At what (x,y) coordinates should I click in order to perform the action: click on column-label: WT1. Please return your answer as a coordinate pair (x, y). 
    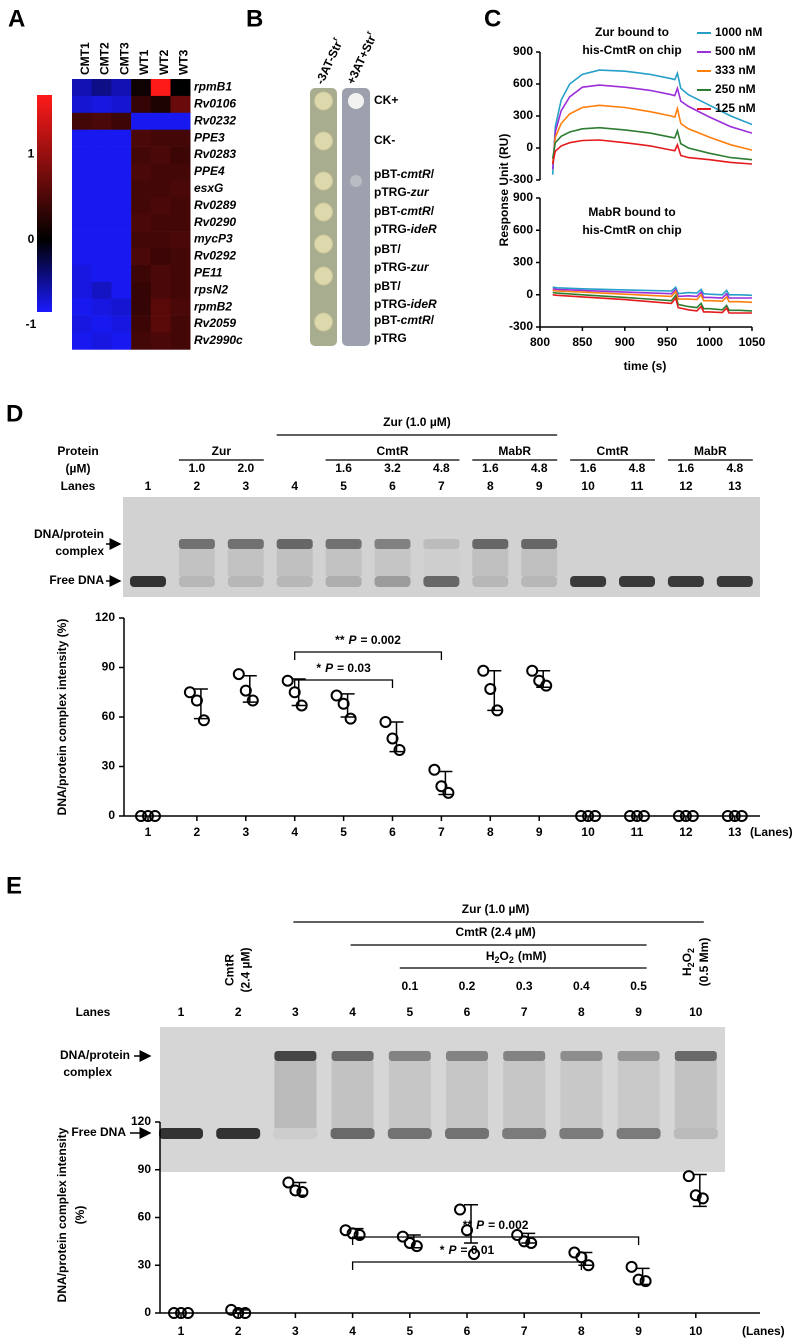
    Looking at the image, I should click on (144, 62).